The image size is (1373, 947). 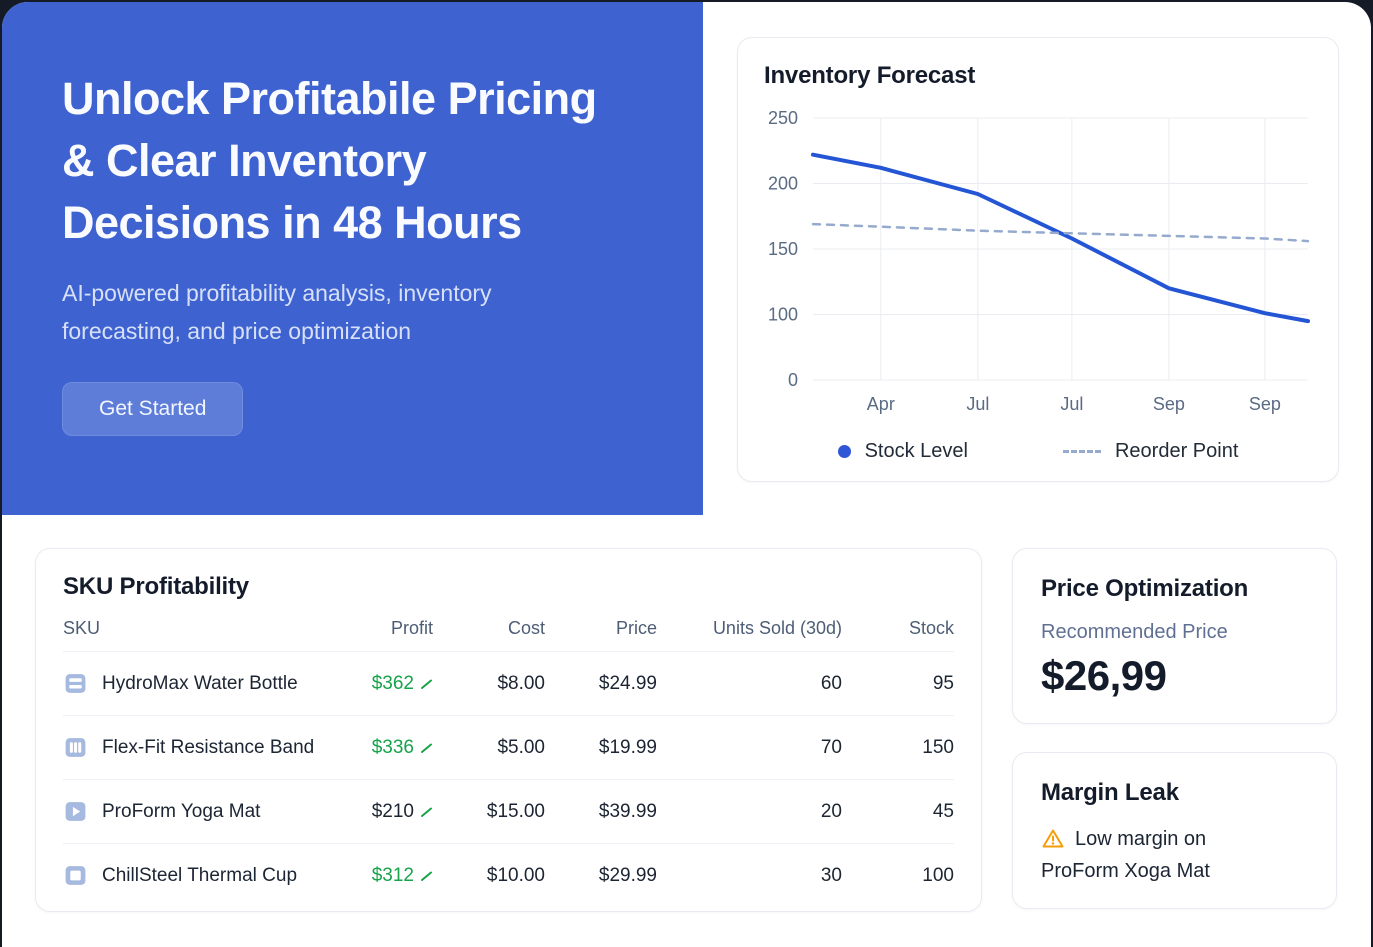 What do you see at coordinates (943, 811) in the screenshot?
I see `stock-cell: 45` at bounding box center [943, 811].